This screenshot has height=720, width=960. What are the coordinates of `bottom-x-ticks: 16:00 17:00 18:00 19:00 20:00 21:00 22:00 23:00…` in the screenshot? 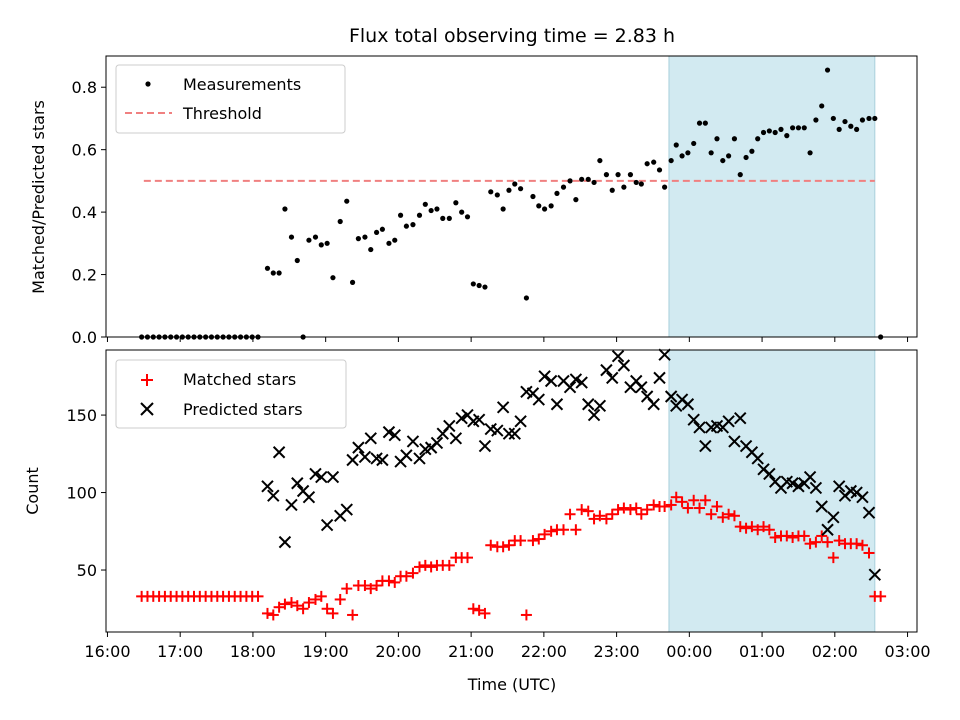 It's located at (507, 646).